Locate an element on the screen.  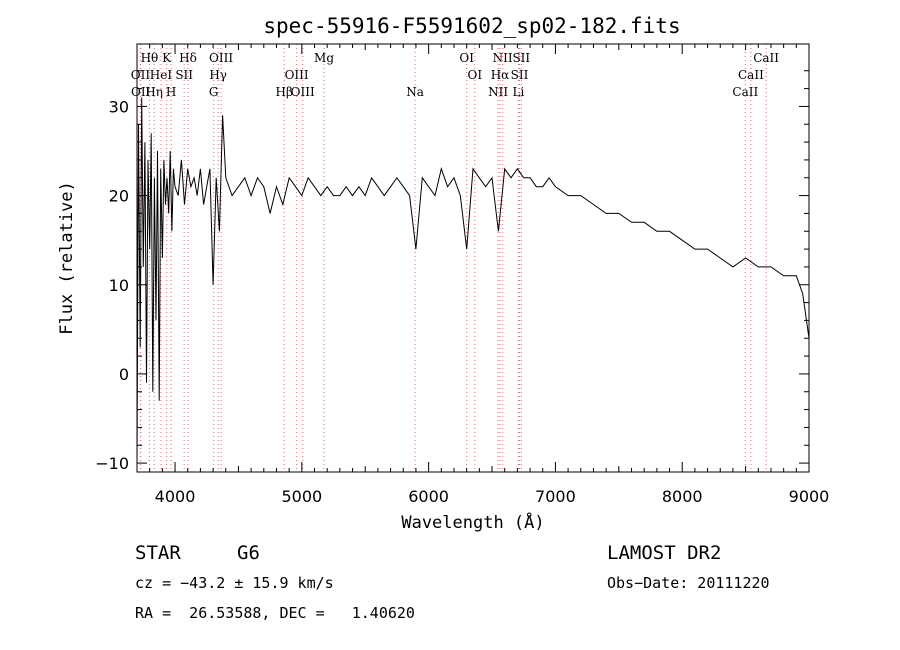
object-class: STAR is located at coordinates (158, 553).